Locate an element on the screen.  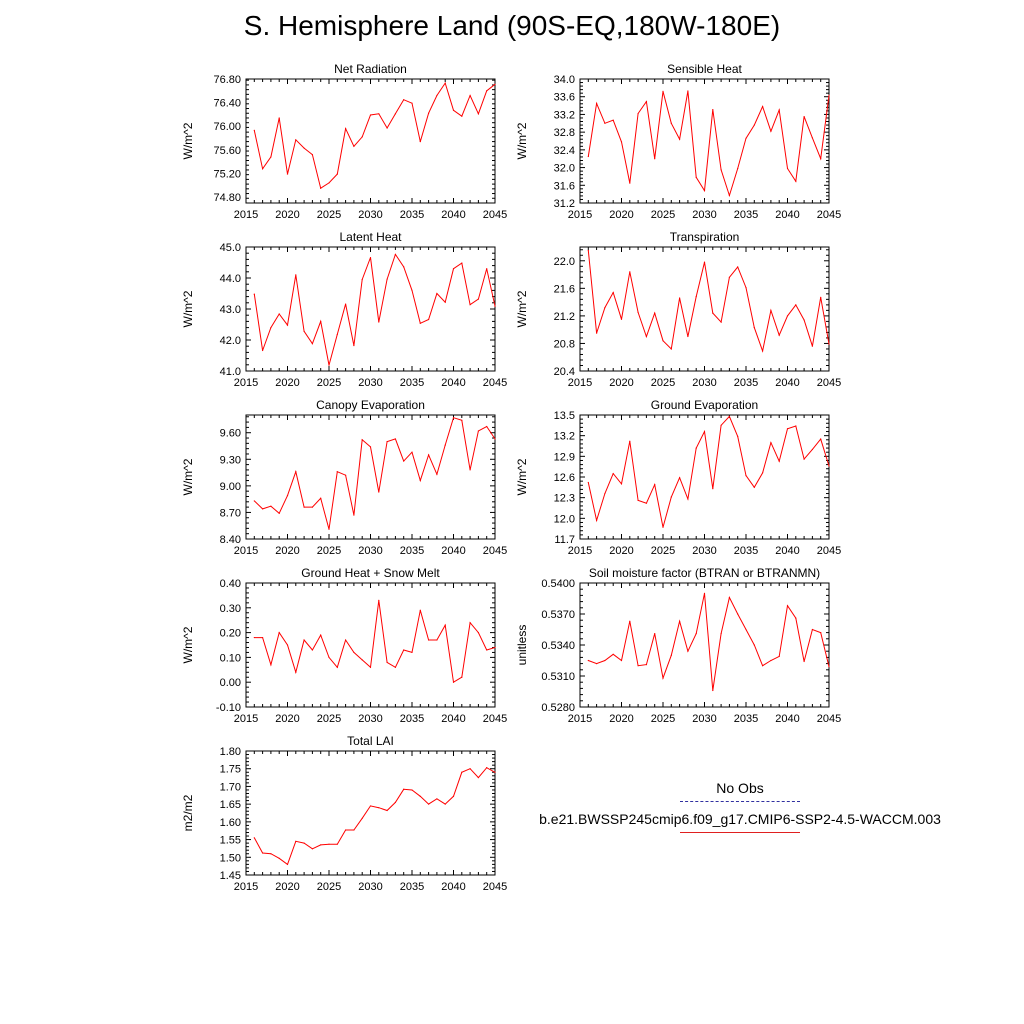
panel-title: Transpiration is located at coordinates (705, 237).